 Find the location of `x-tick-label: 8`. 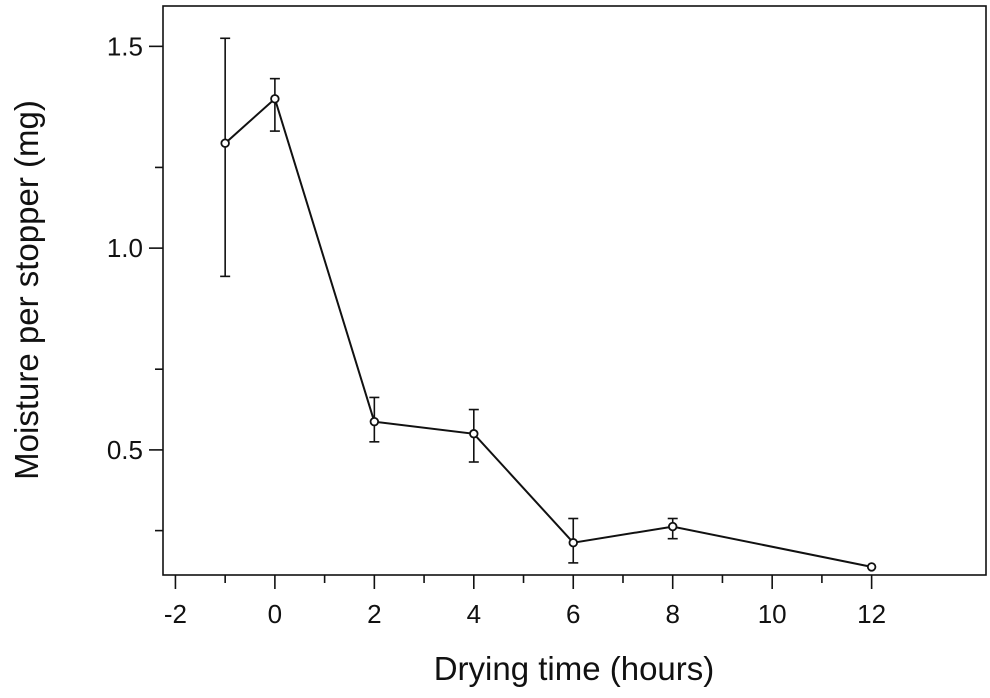

x-tick-label: 8 is located at coordinates (672, 614).